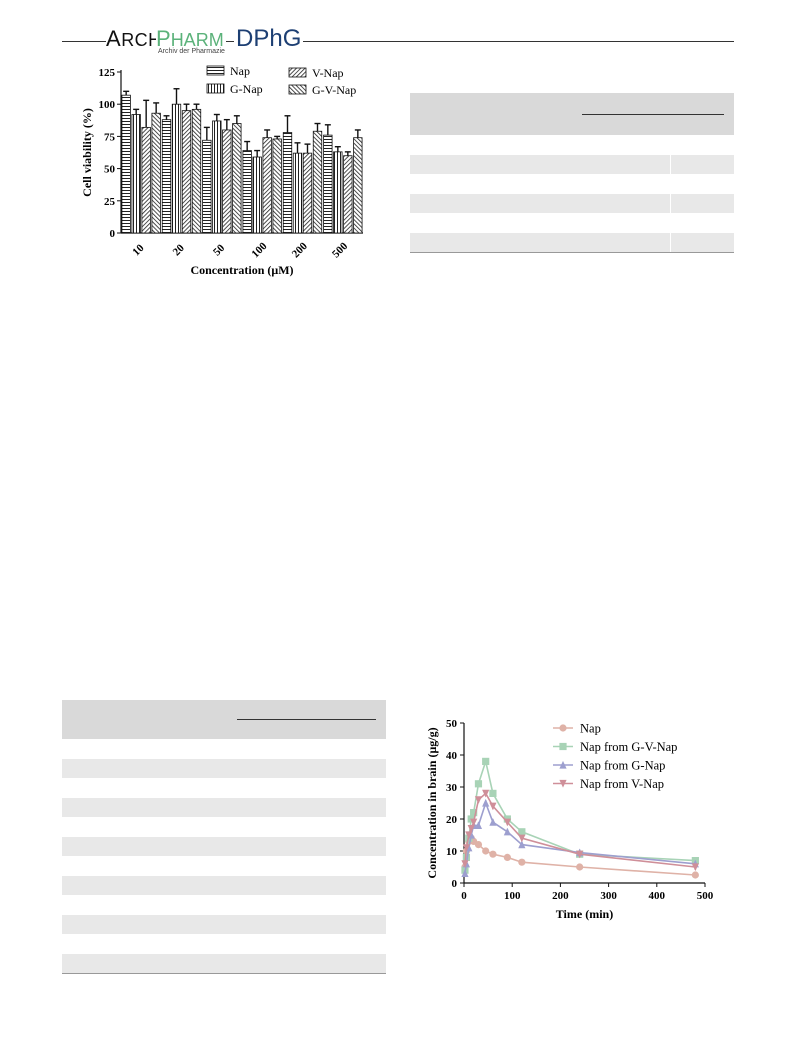 The height and width of the screenshot is (1043, 793). Describe the element at coordinates (452, 820) in the screenshot. I see `y-tick-label: 20` at that location.